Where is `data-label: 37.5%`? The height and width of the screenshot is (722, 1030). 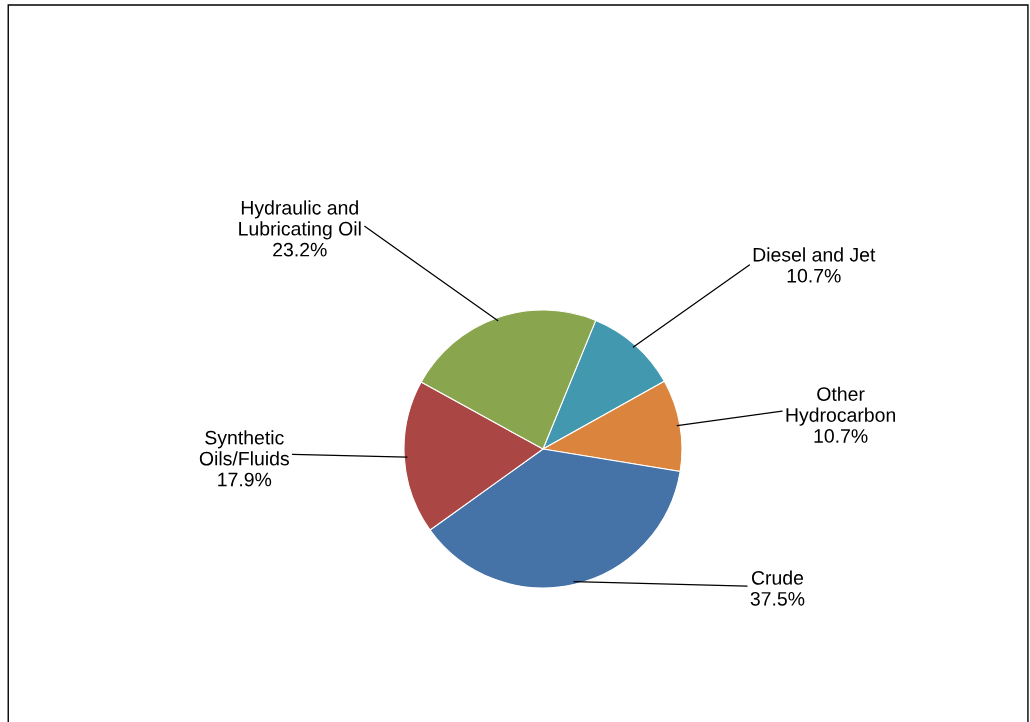 data-label: 37.5% is located at coordinates (777, 598).